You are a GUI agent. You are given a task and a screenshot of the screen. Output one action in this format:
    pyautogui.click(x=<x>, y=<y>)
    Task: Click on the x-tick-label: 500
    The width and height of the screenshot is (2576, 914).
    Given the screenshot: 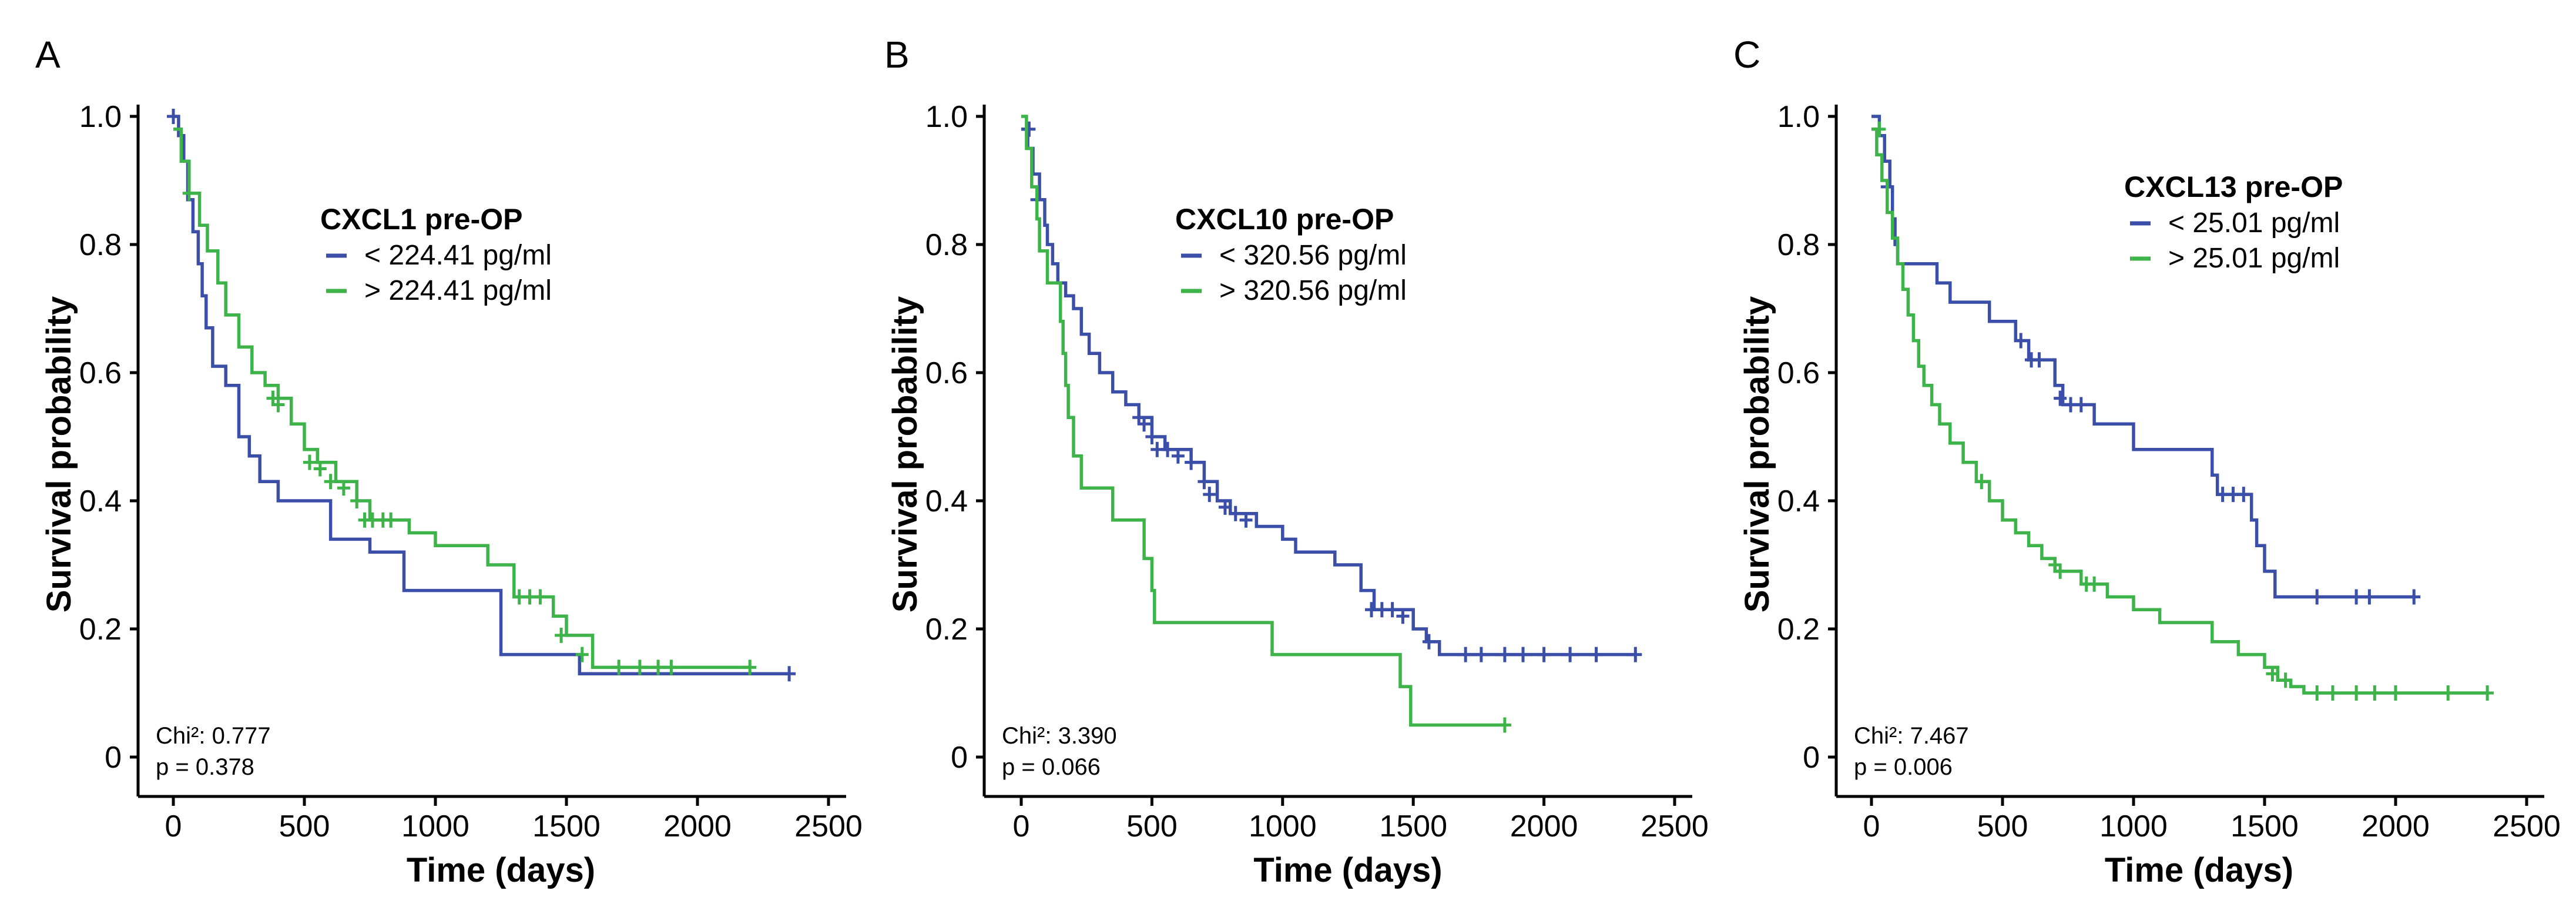 What is the action you would take?
    pyautogui.click(x=1152, y=826)
    